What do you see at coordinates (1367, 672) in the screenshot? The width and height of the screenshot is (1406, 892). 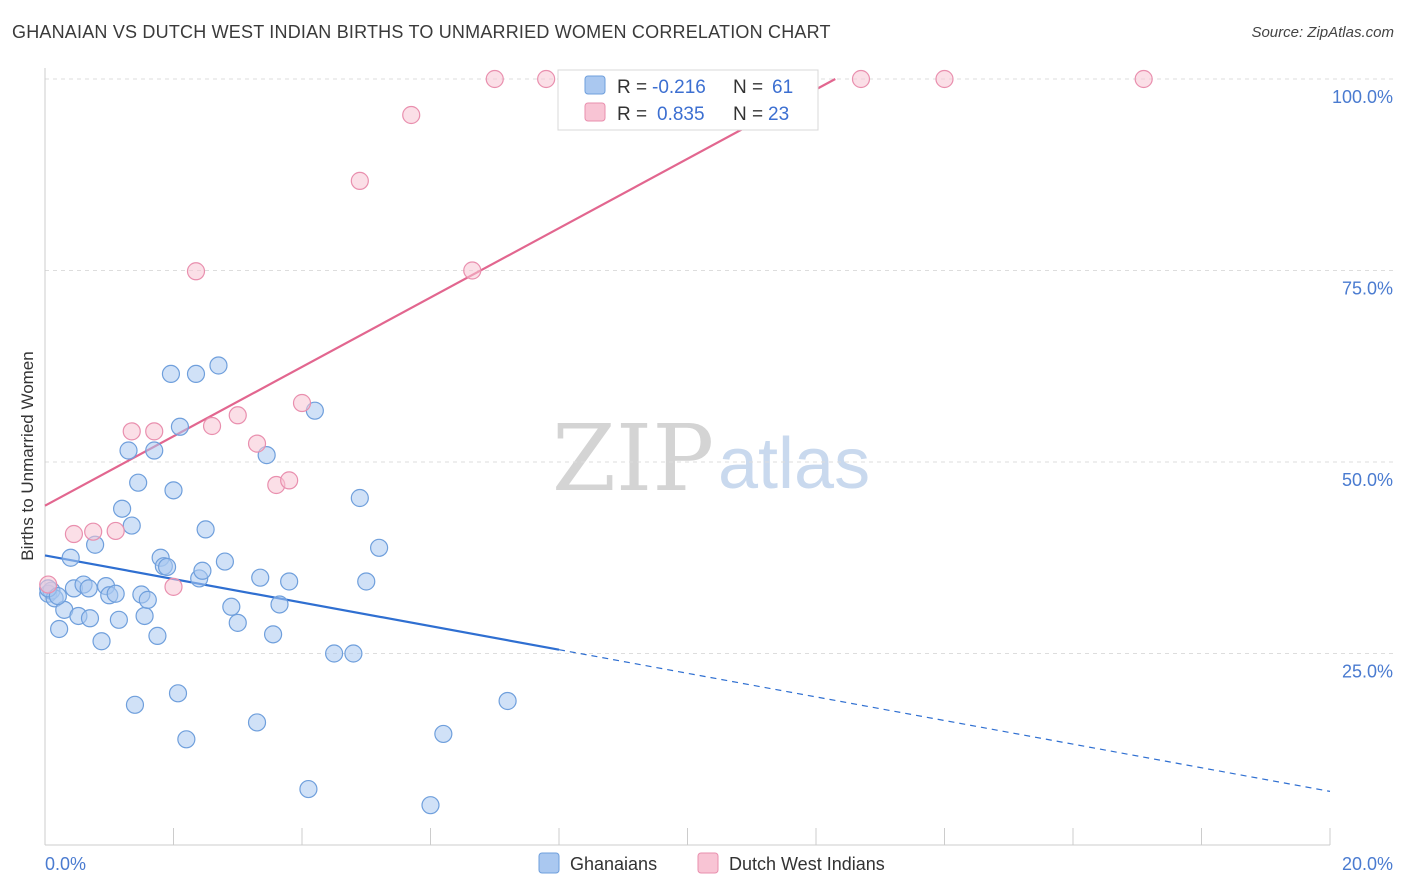 I see `y-tick-label: 25.0%` at bounding box center [1367, 672].